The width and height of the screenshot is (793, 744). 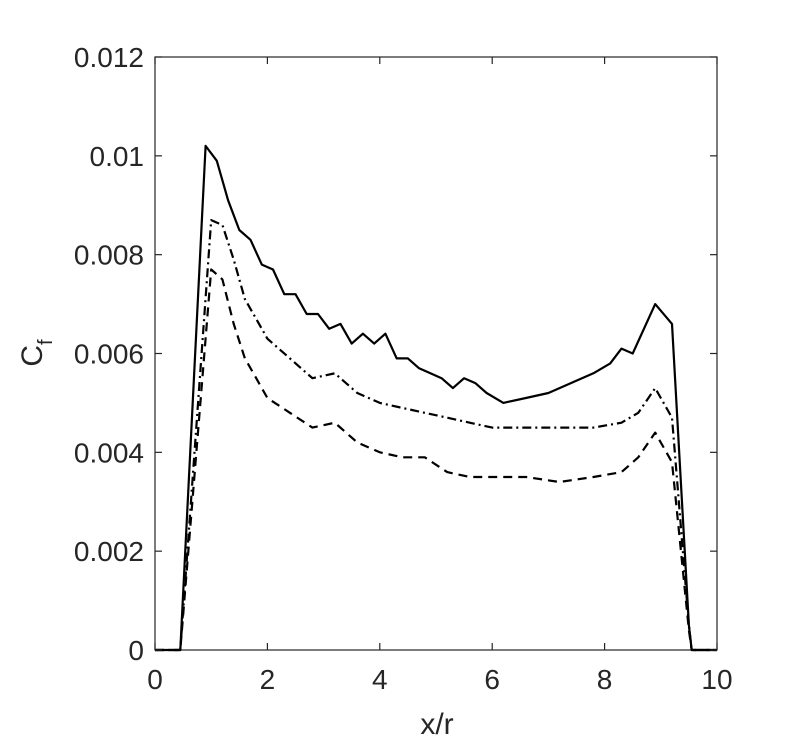 I want to click on y-tick-label: 0.002, so click(x=109, y=551).